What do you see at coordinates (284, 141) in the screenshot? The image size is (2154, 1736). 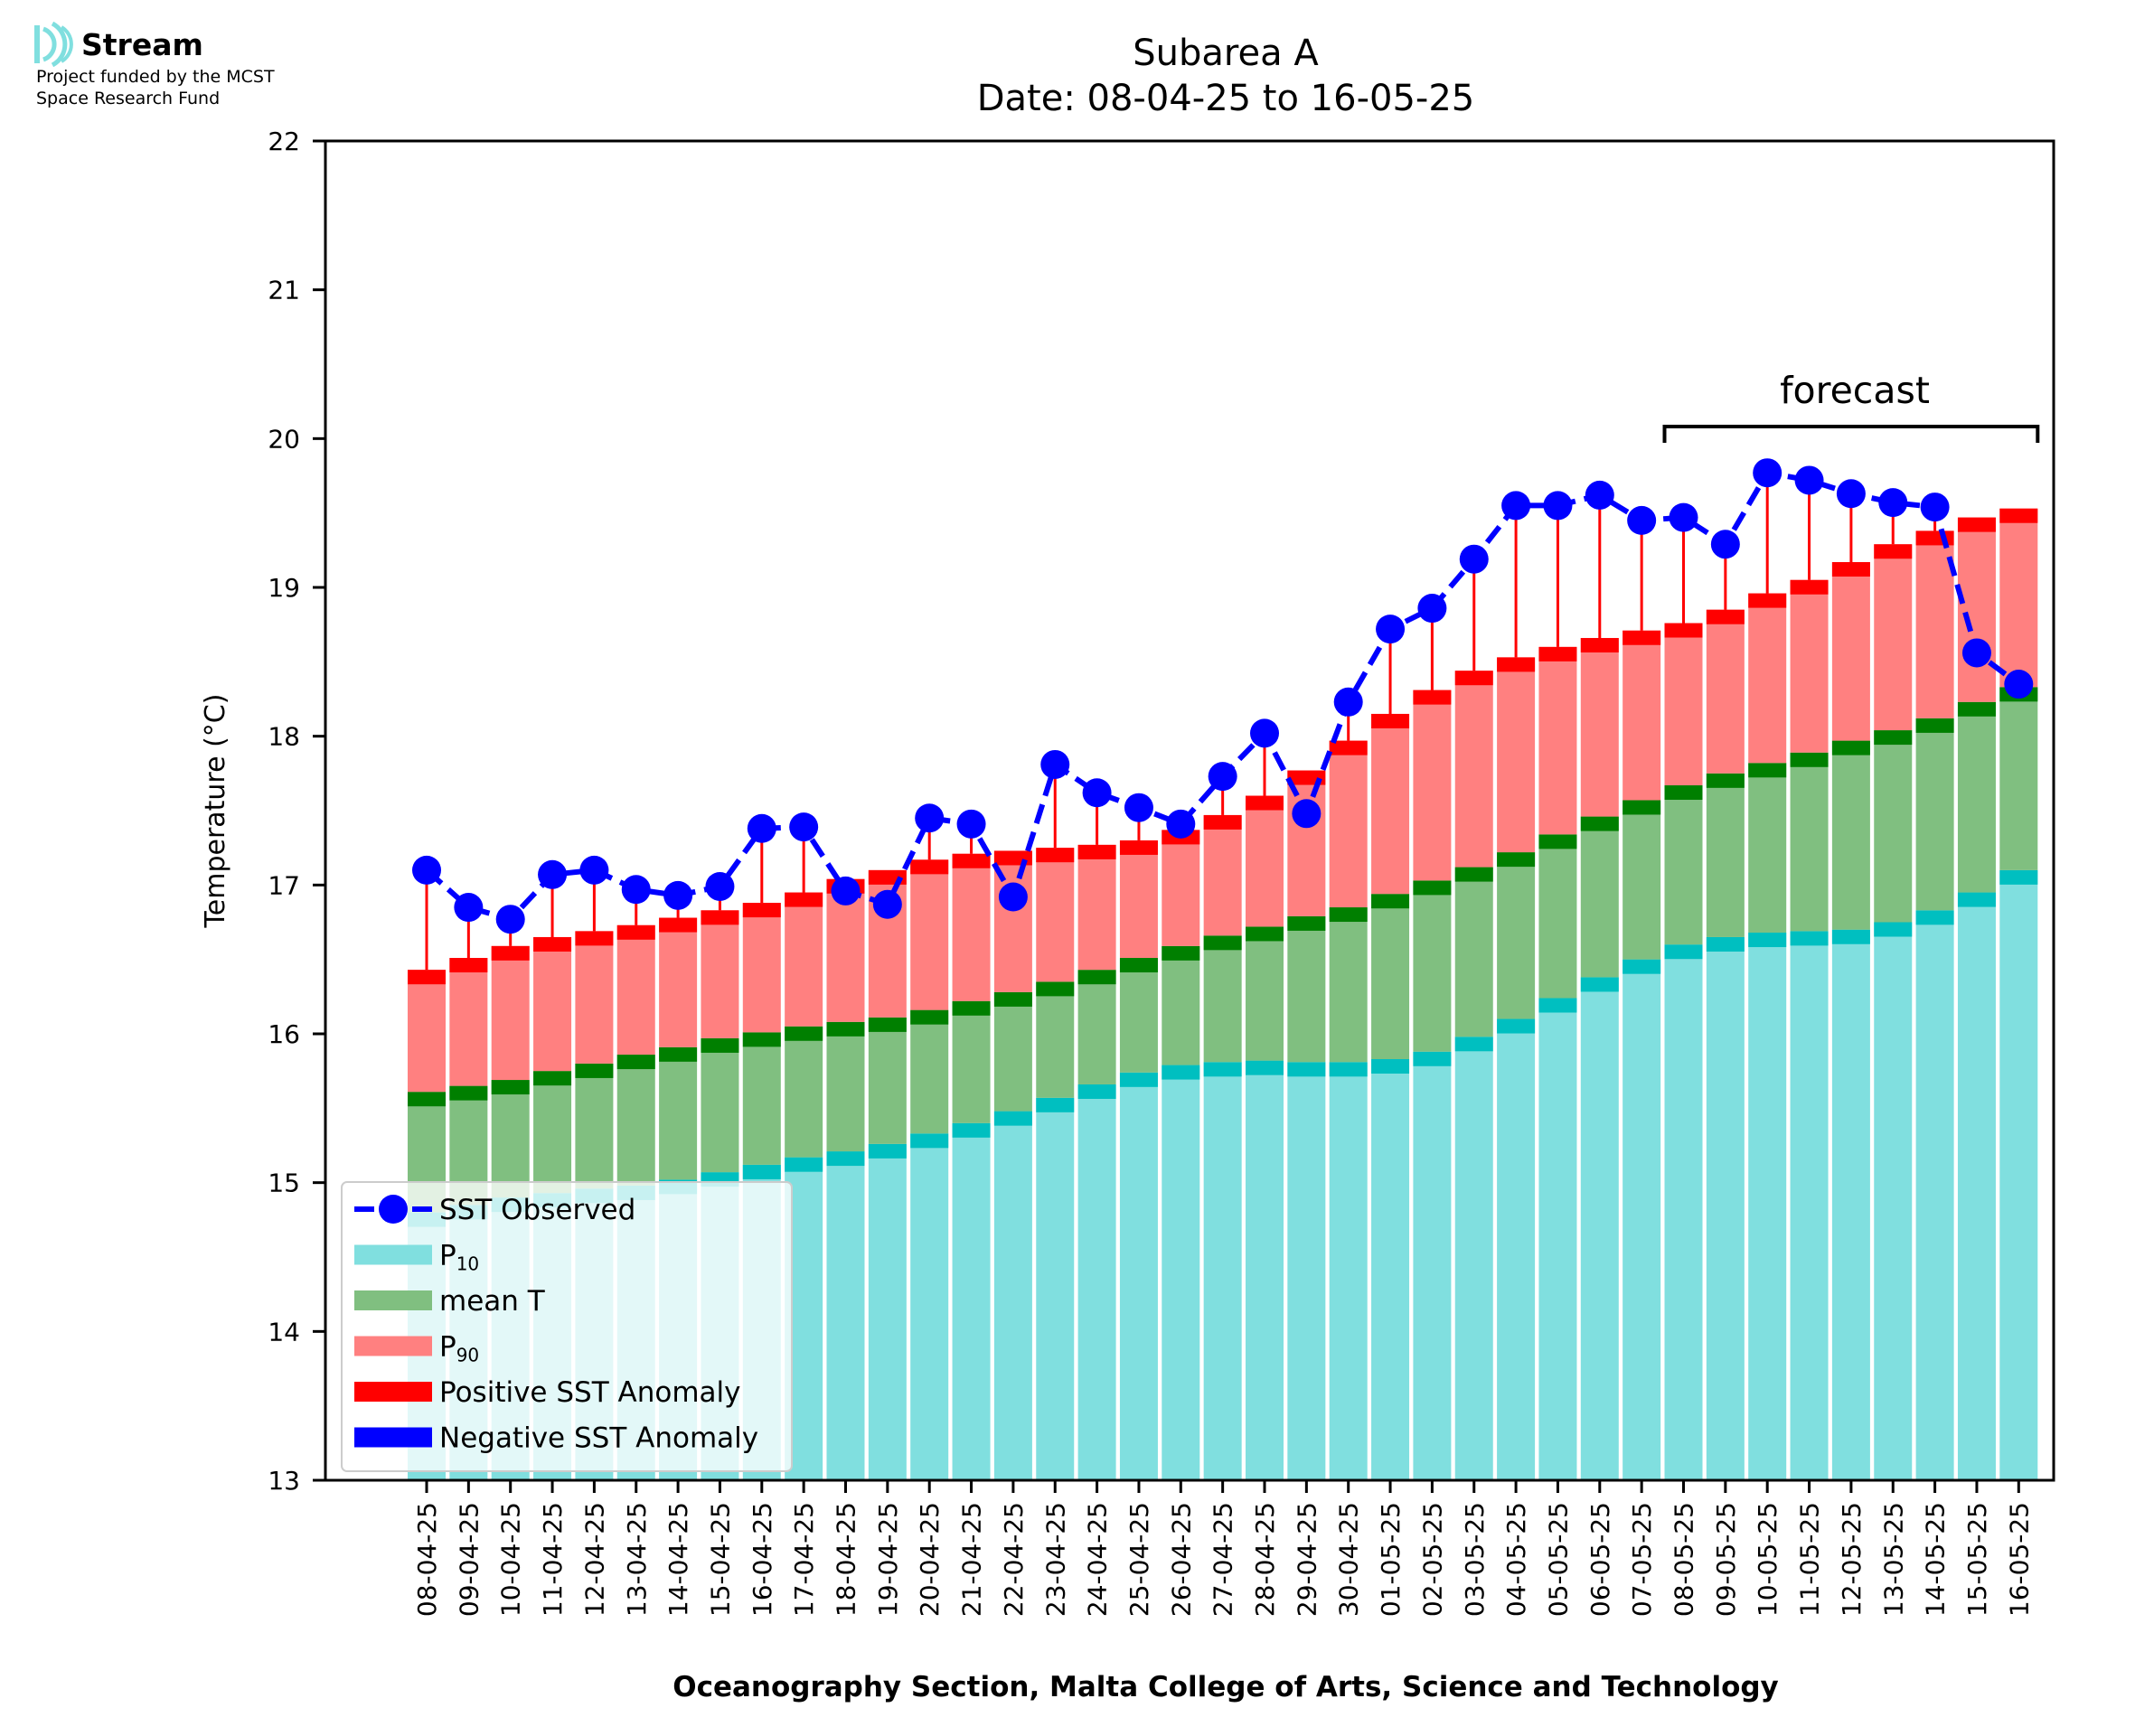 I see `y-tick-label: 22` at bounding box center [284, 141].